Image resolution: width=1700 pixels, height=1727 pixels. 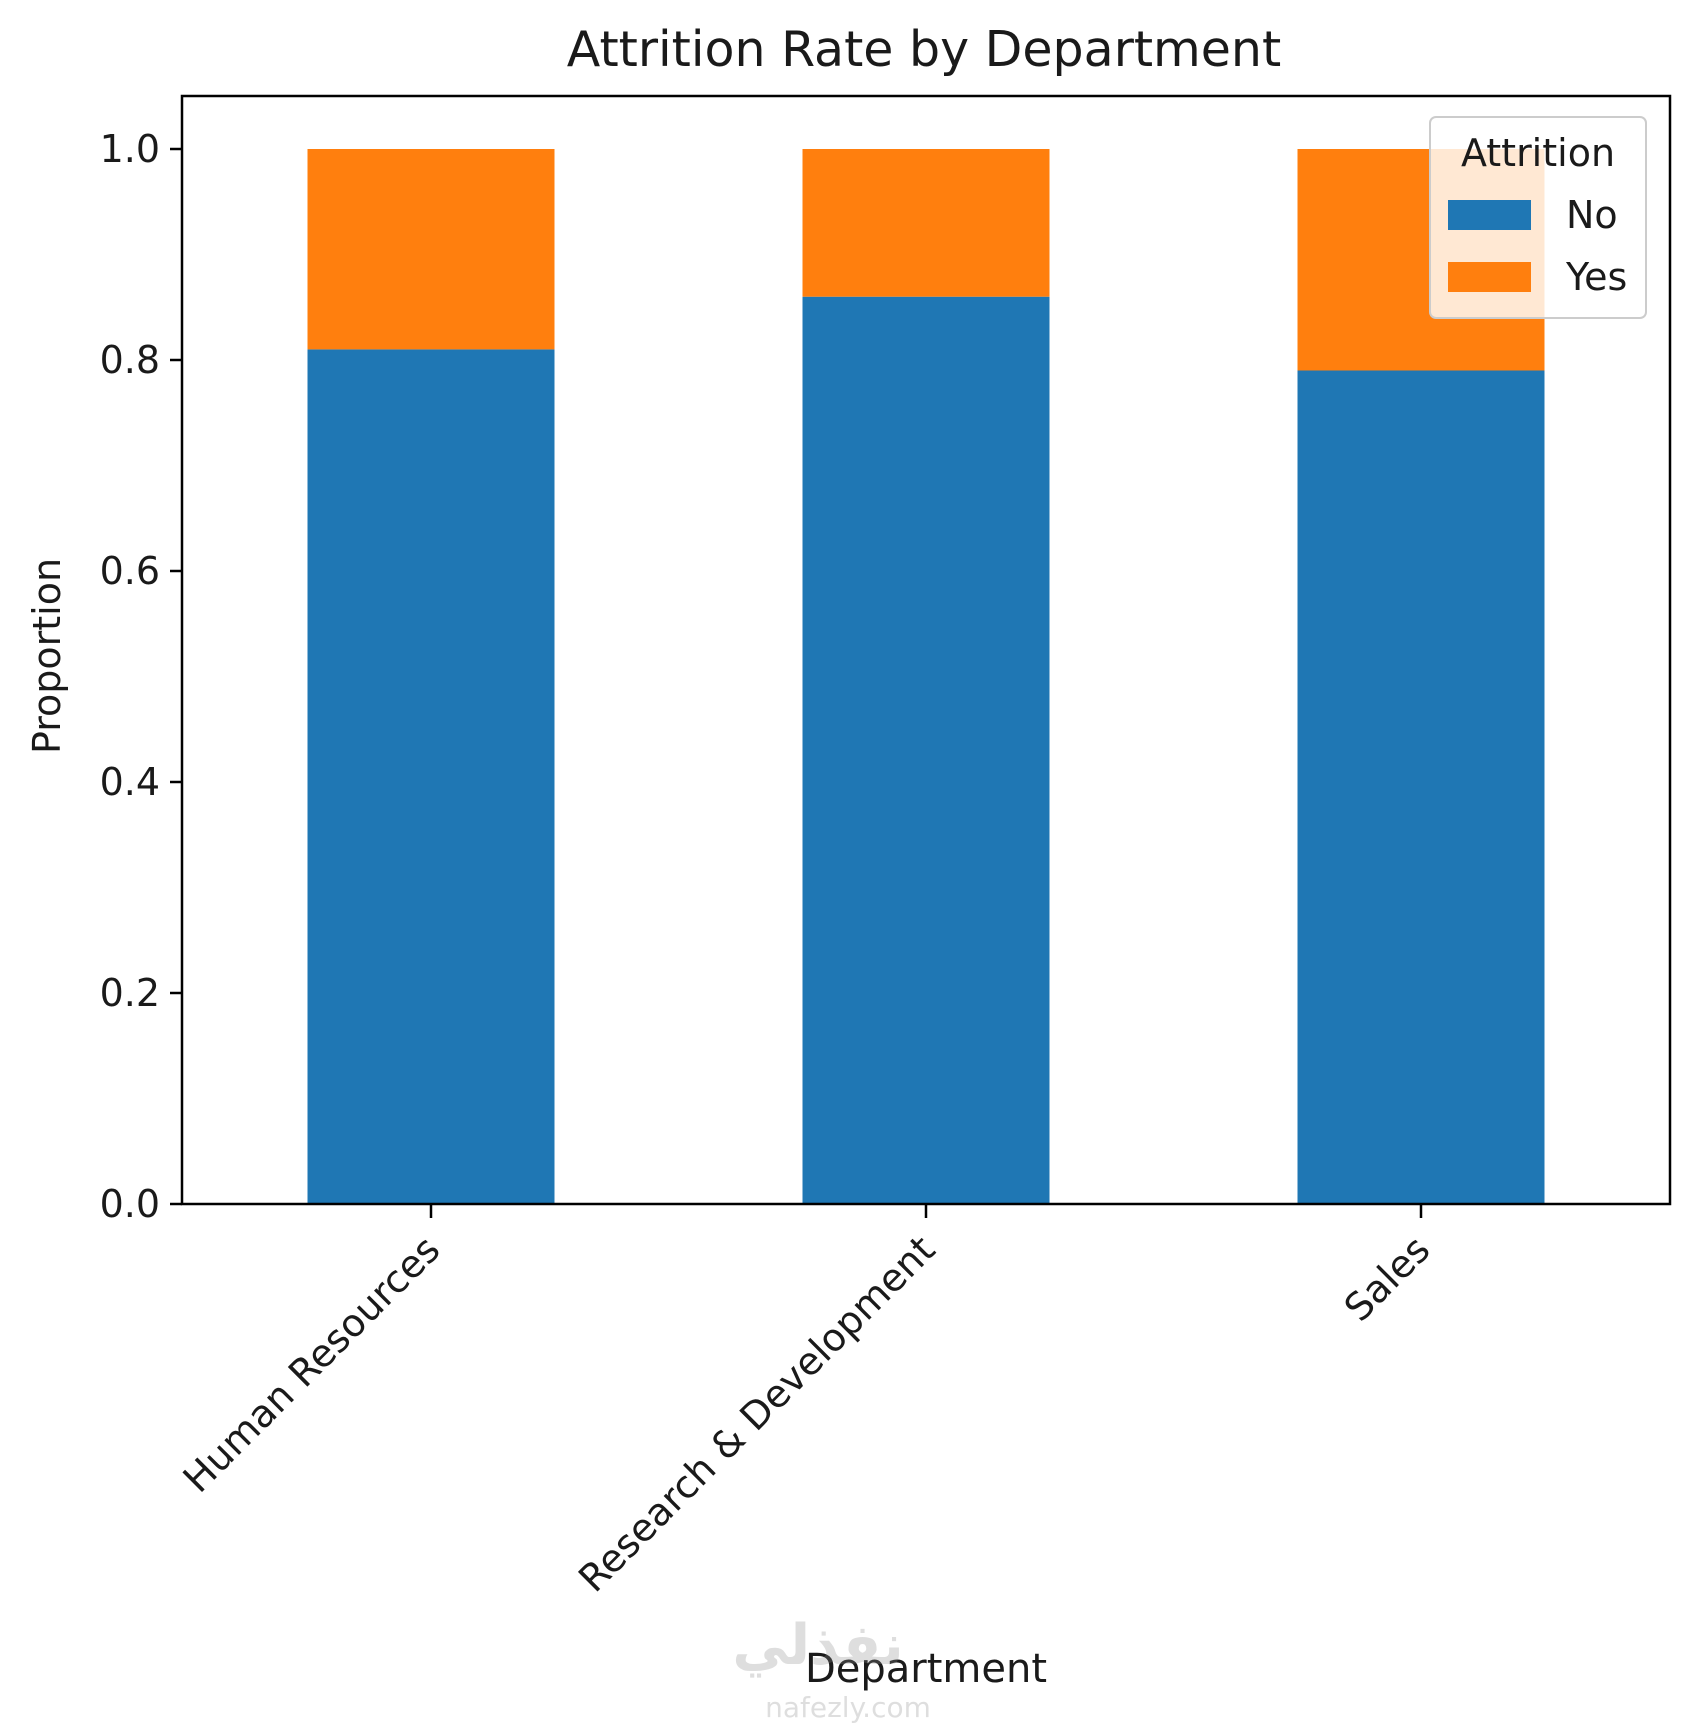 What do you see at coordinates (130, 782) in the screenshot?
I see `y-tick-label: 0.4` at bounding box center [130, 782].